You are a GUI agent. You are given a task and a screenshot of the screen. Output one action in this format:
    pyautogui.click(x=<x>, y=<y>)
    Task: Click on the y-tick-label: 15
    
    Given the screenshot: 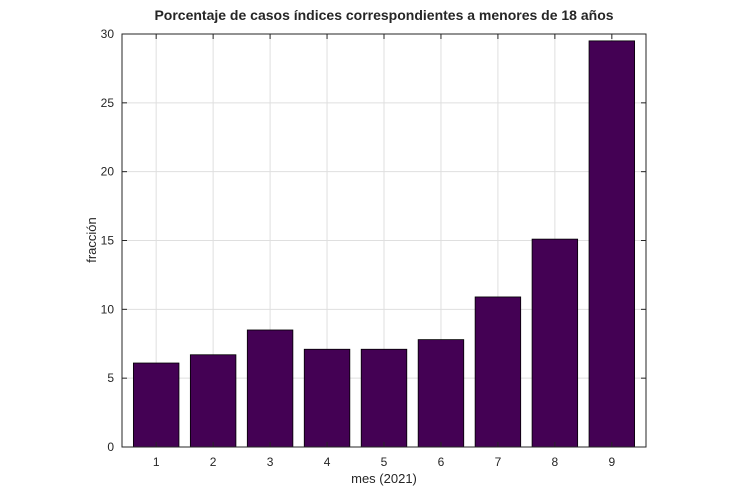 What is the action you would take?
    pyautogui.click(x=108, y=241)
    